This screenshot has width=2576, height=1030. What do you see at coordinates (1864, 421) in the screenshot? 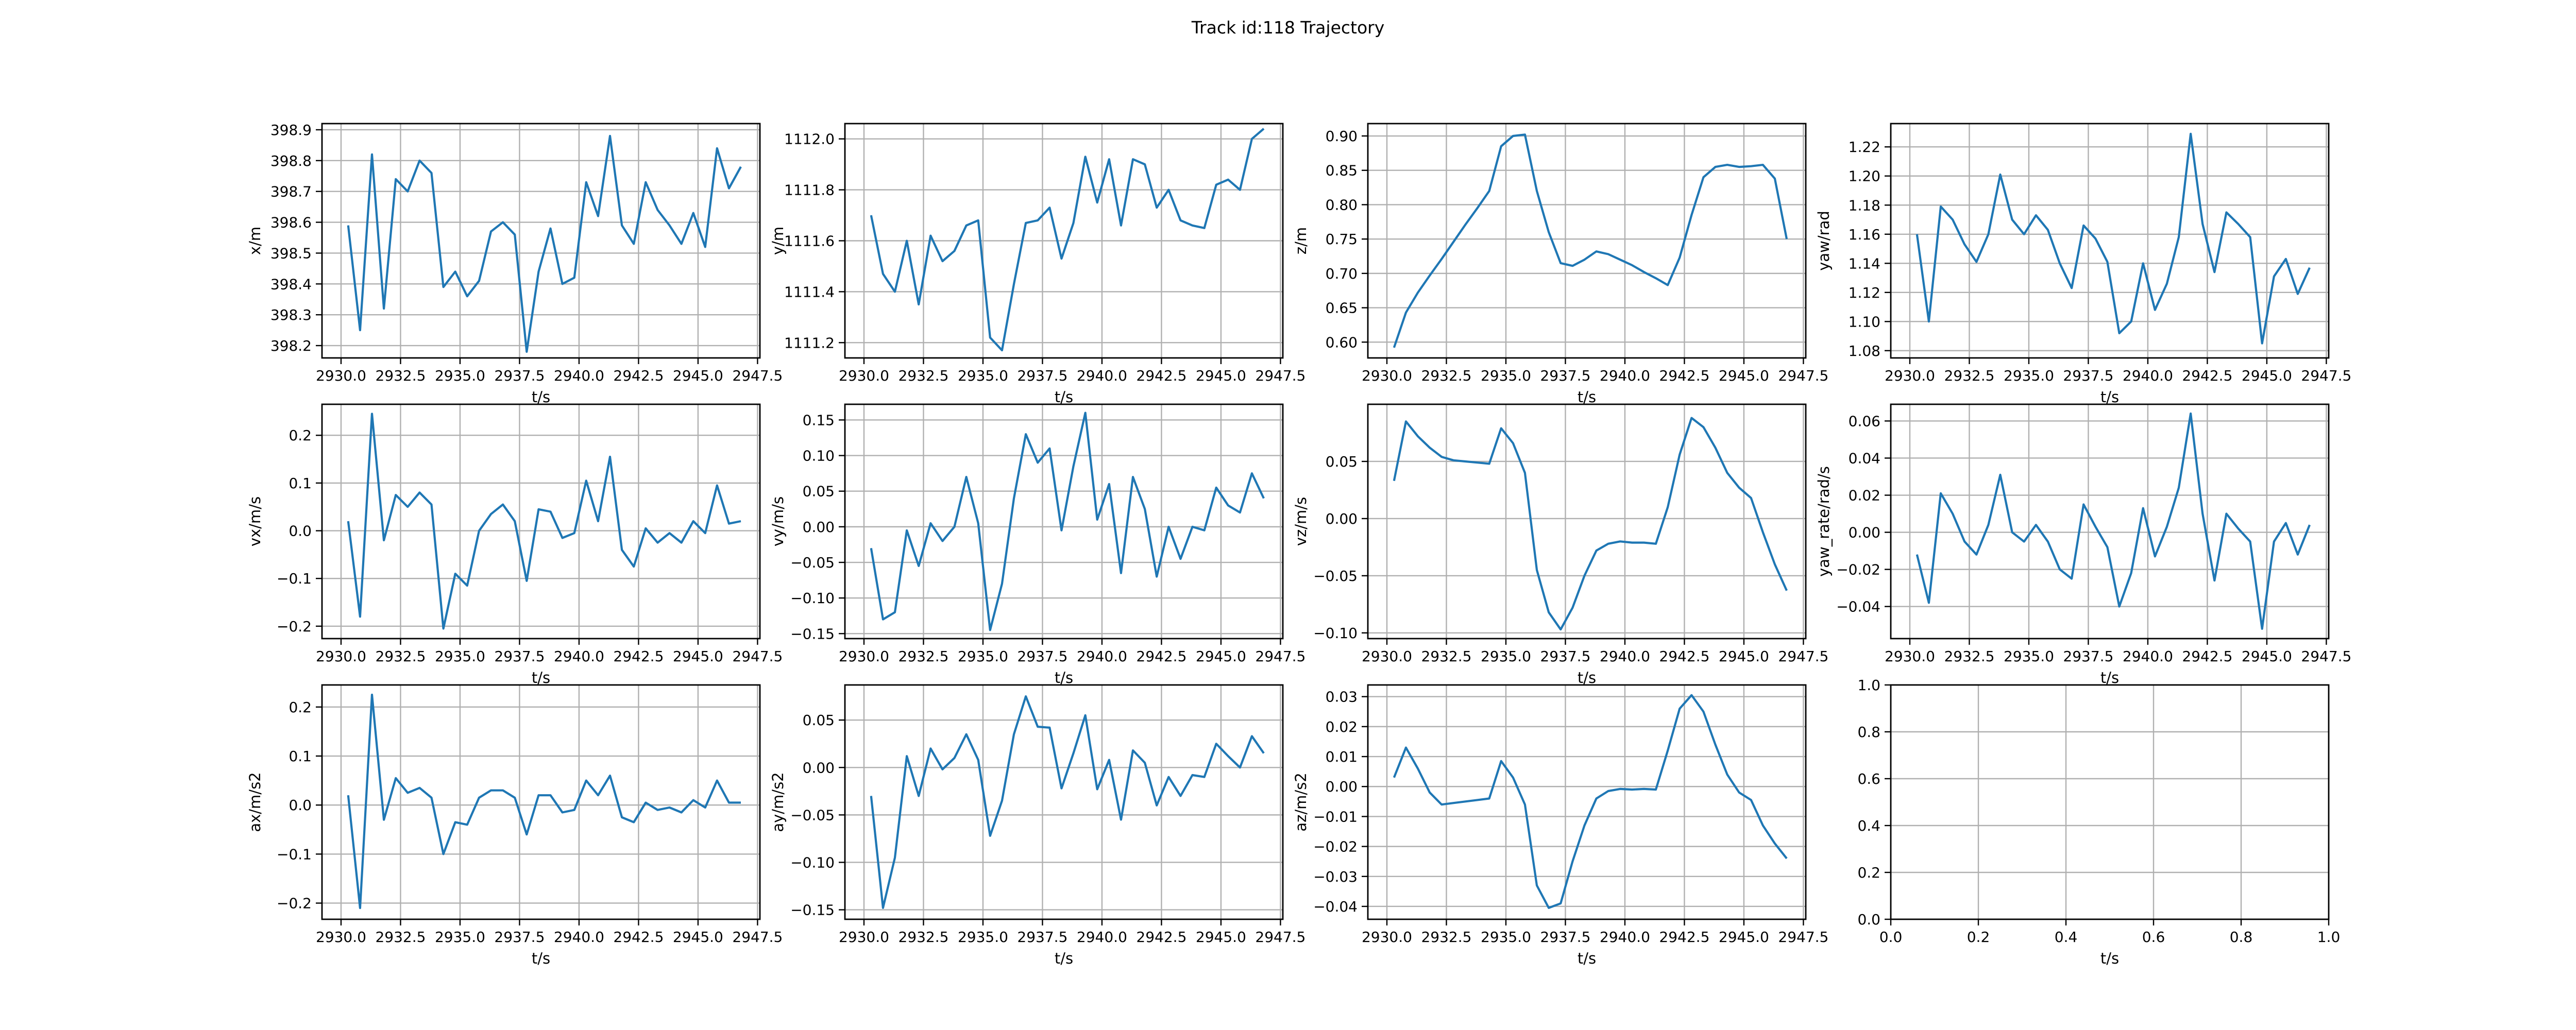
I see `y-tick-label: 0.06` at bounding box center [1864, 421].